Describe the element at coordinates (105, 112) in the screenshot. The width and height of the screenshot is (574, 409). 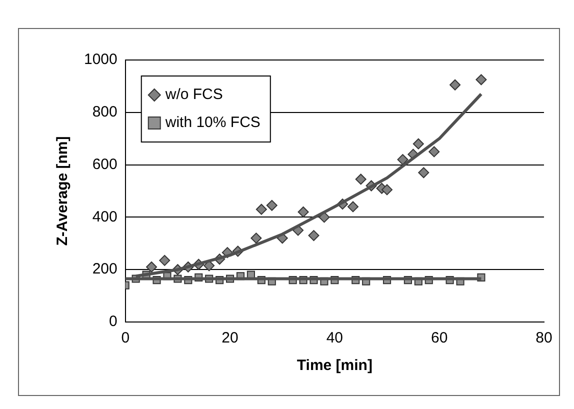
I see `y-tick-label: 800` at that location.